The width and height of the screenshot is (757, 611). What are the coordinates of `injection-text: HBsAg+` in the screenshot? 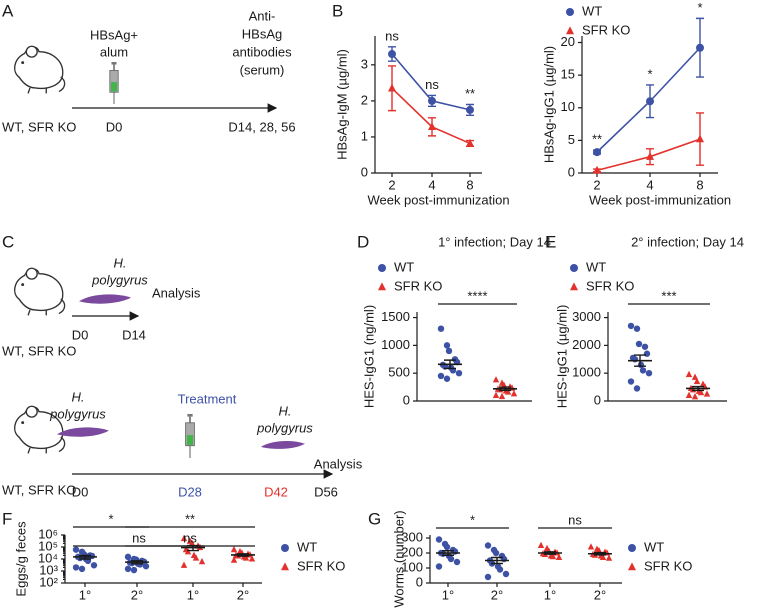 It's located at (114, 34).